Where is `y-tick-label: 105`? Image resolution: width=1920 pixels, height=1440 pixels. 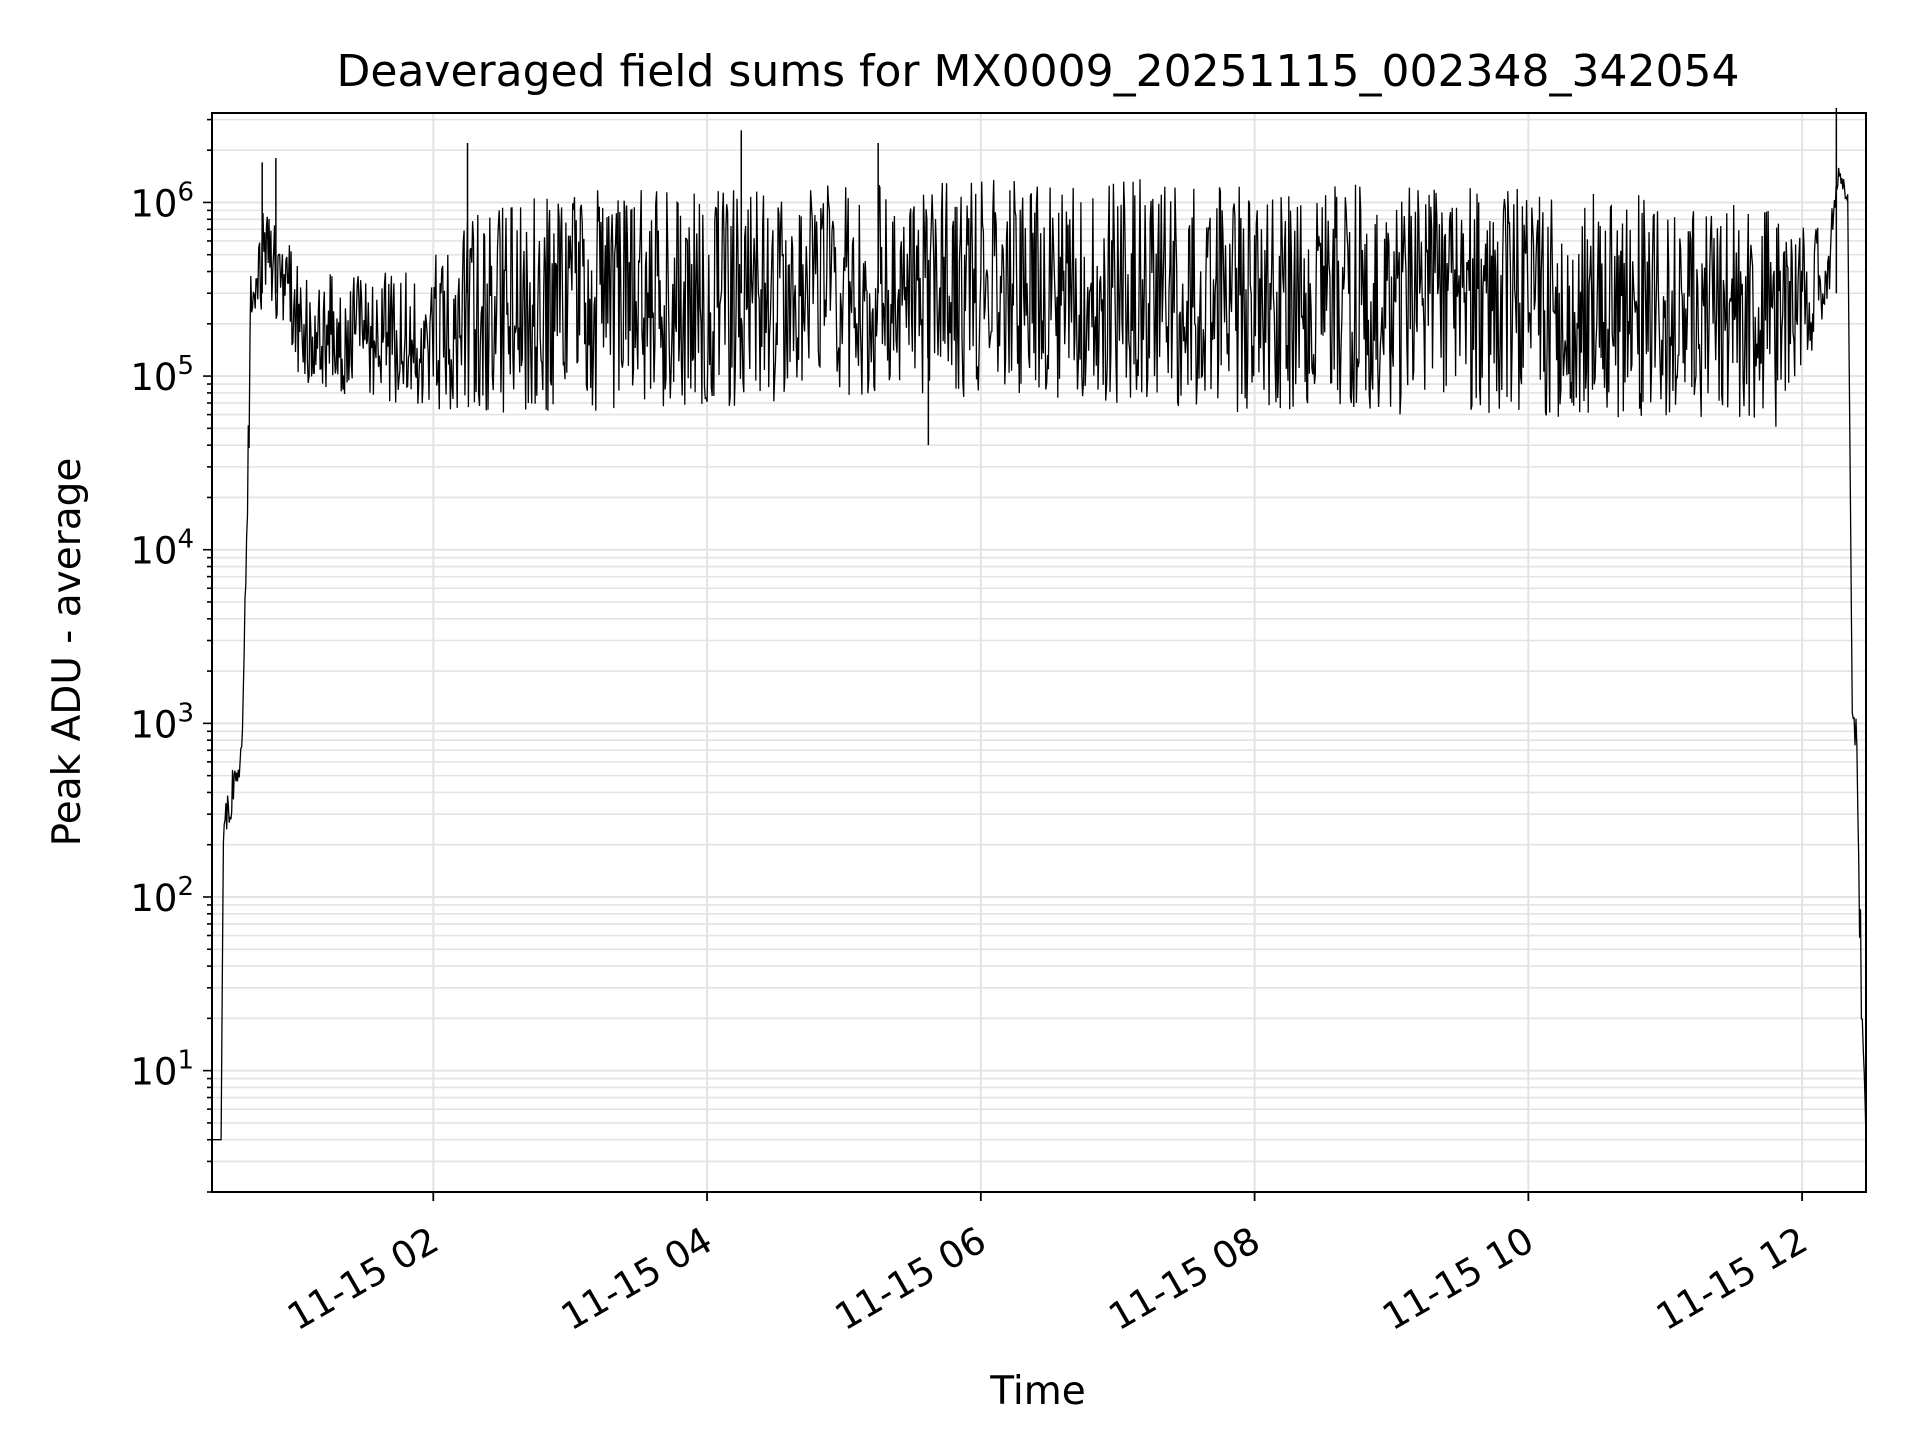 y-tick-label: 105 is located at coordinates (162, 375).